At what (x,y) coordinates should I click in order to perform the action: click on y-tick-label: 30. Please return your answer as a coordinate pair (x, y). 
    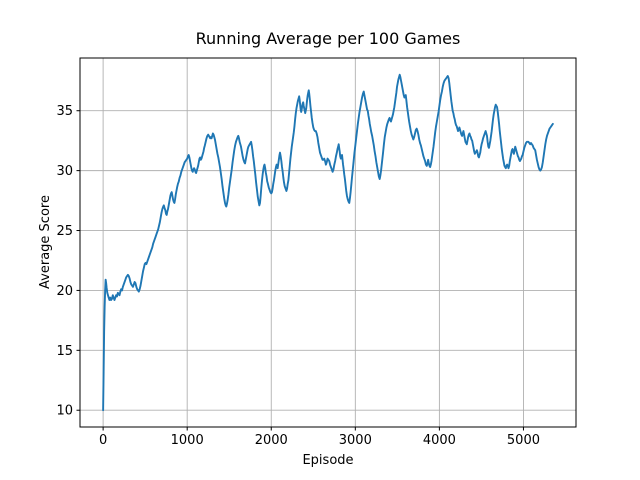
    Looking at the image, I should click on (64, 171).